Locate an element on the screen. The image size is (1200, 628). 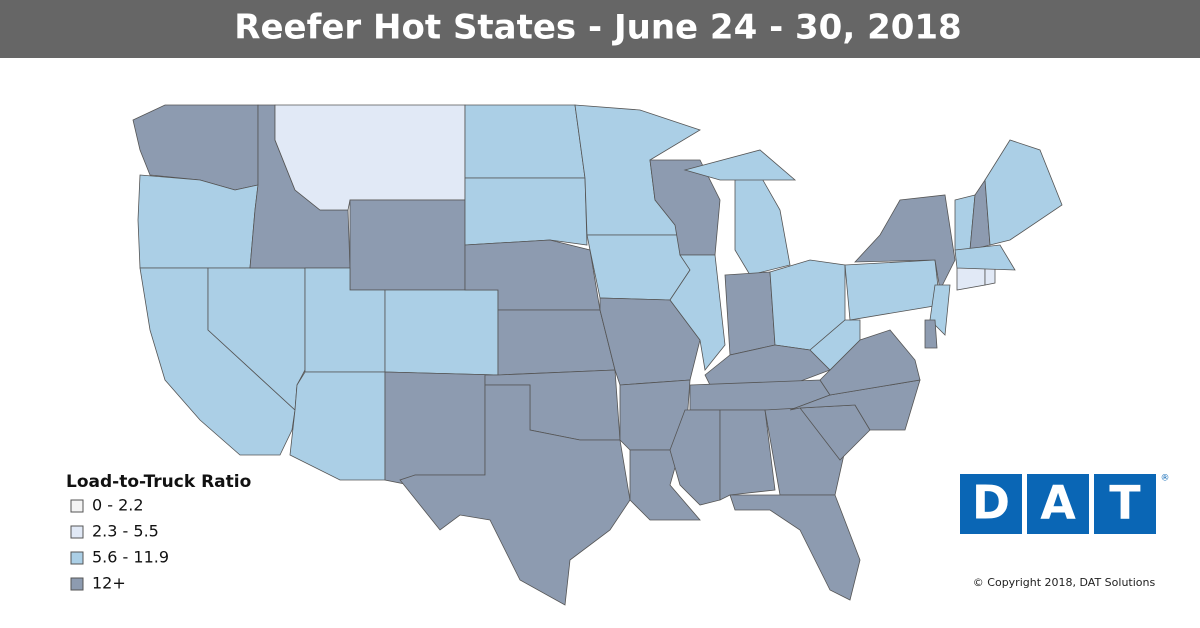
copyright: © Copyright 2018, DAT Solutions is located at coordinates (1064, 582).